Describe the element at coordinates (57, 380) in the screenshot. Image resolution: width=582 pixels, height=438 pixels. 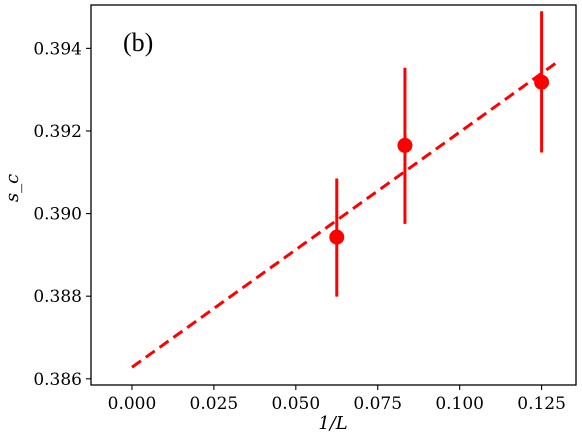
I see `y-tick-label: 0.386` at that location.